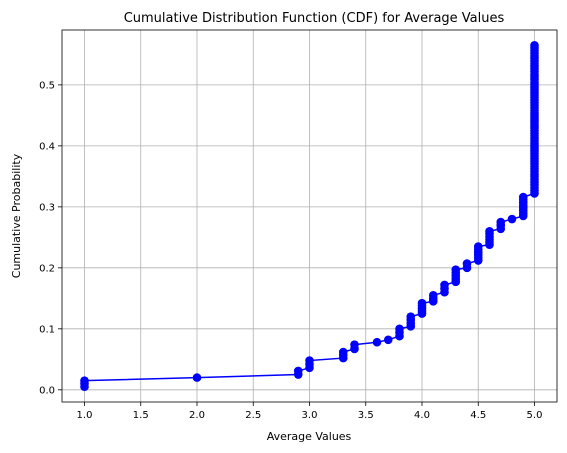 The image size is (567, 453). I want to click on y-axis-title: Cumulative Probability, so click(16, 215).